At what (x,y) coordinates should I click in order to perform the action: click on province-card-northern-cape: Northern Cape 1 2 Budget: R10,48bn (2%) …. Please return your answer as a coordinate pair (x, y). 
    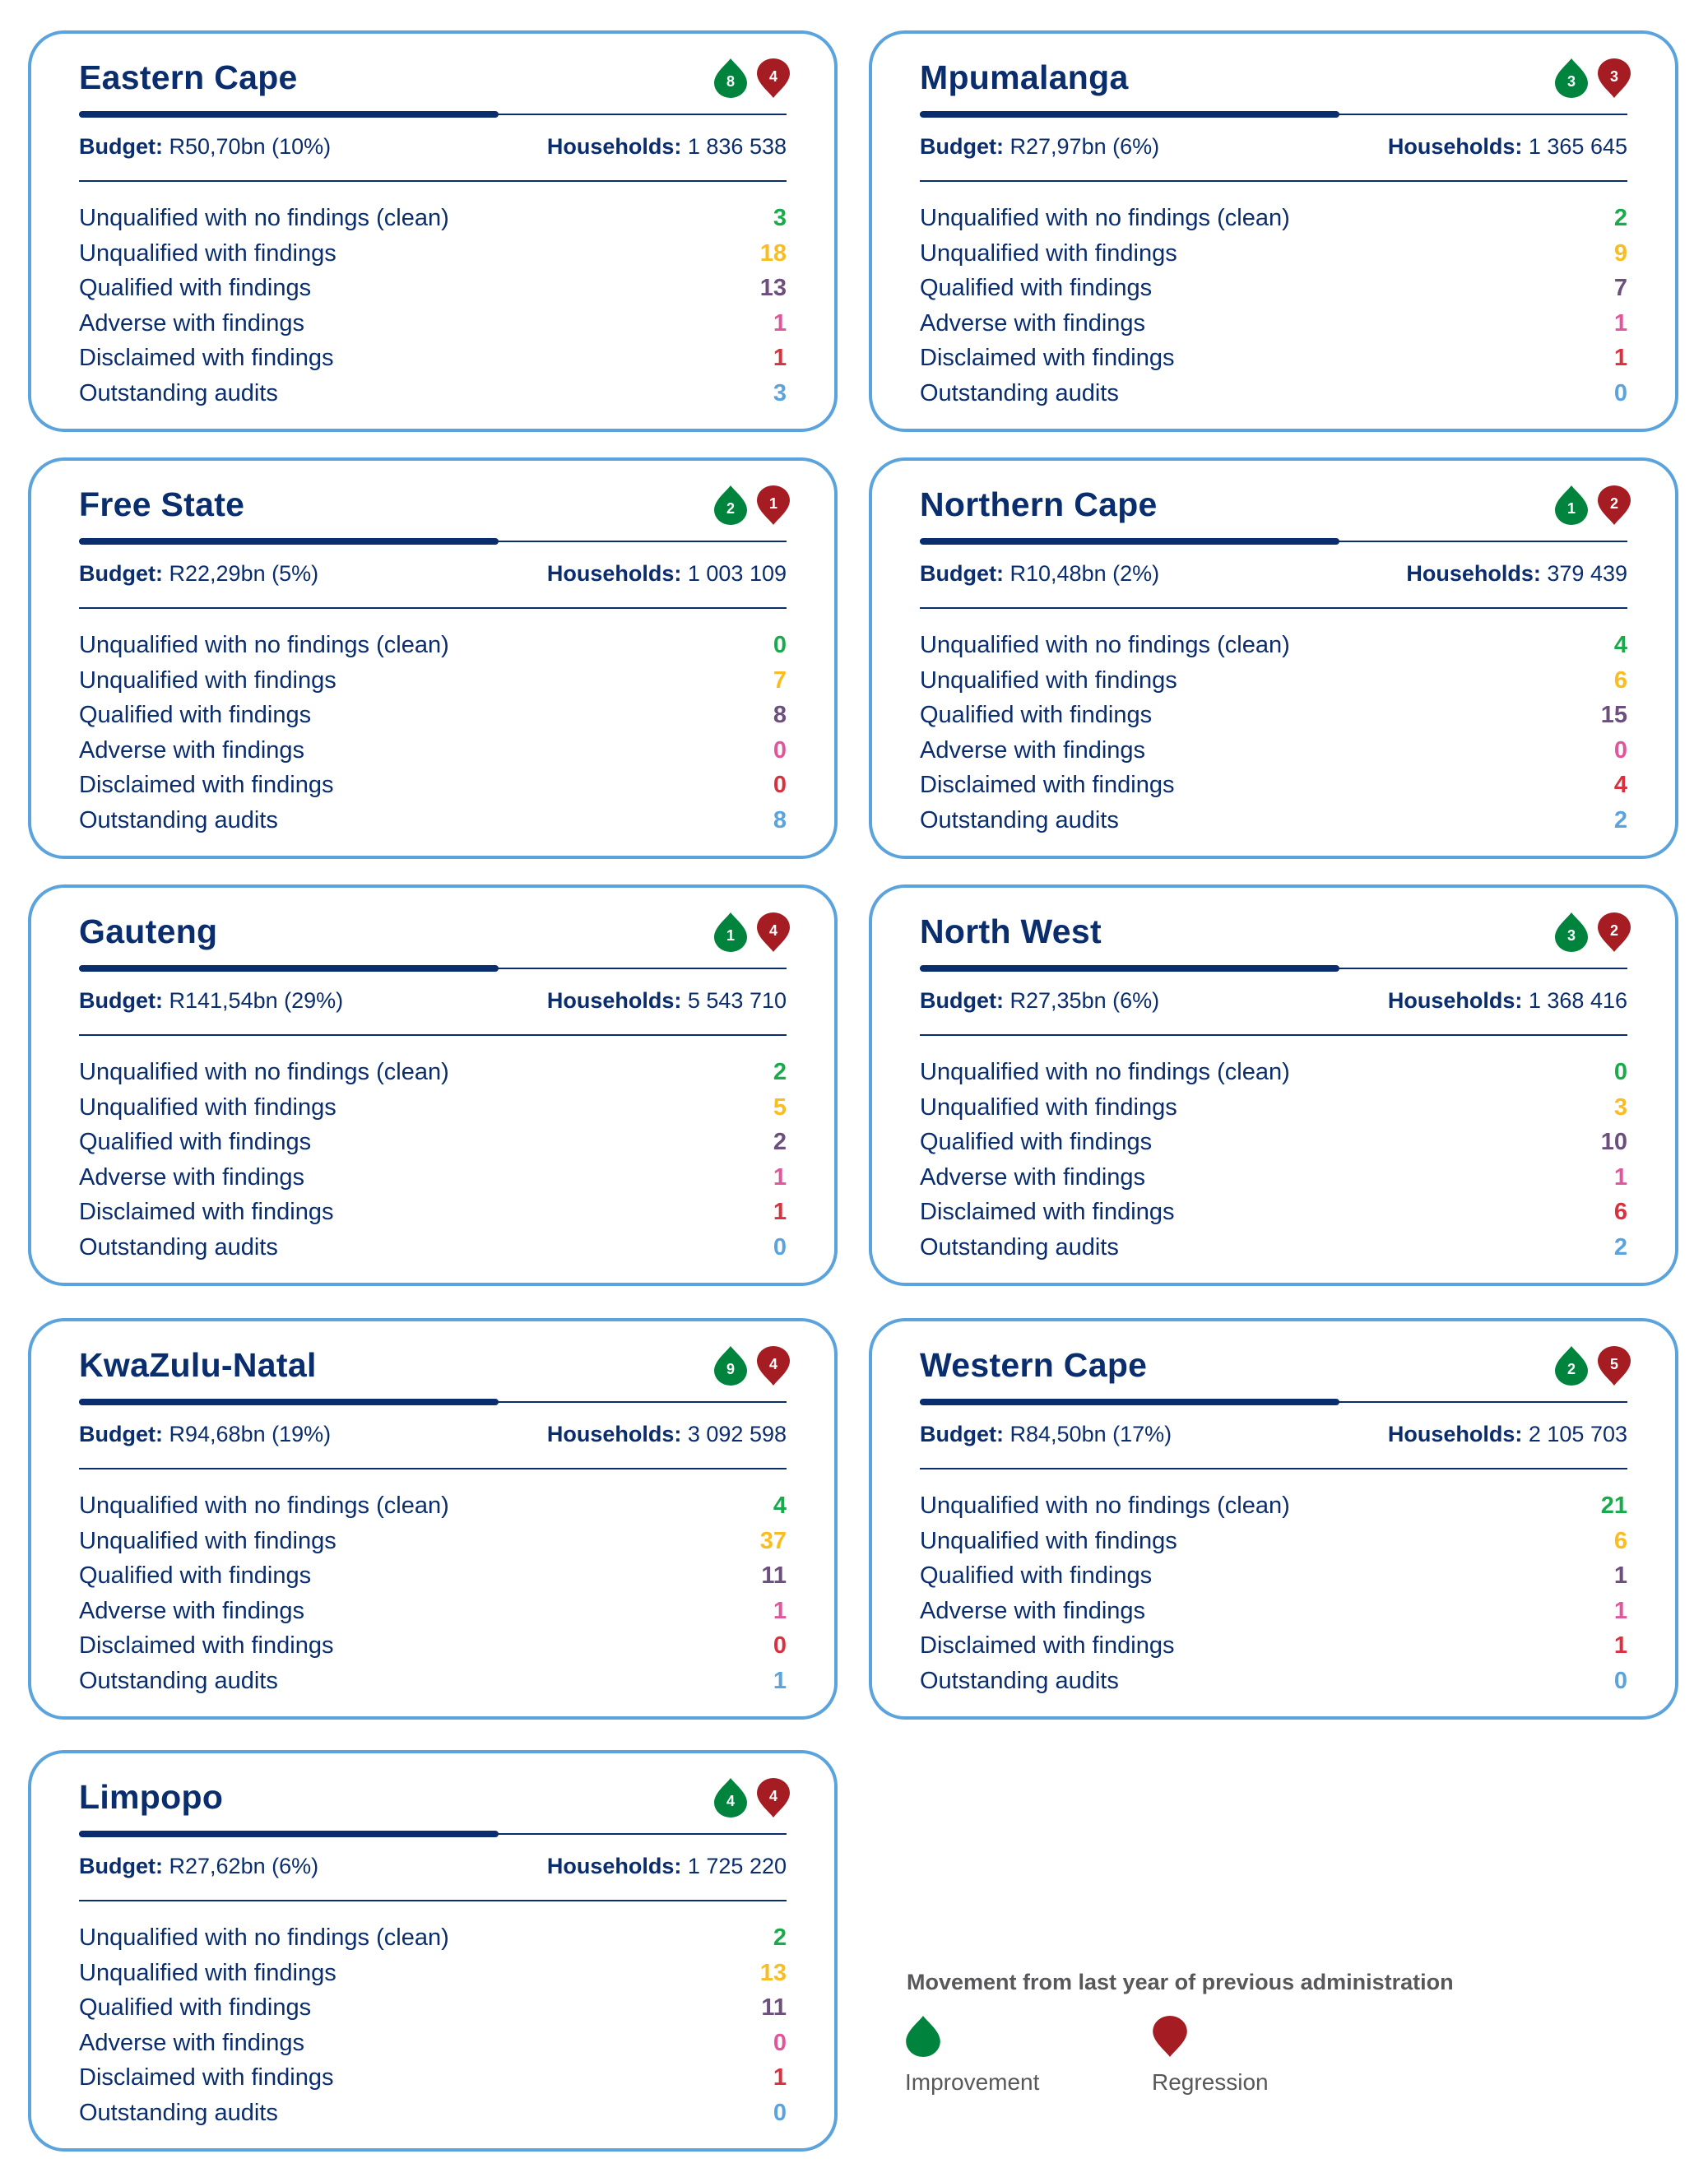
    Looking at the image, I should click on (1273, 658).